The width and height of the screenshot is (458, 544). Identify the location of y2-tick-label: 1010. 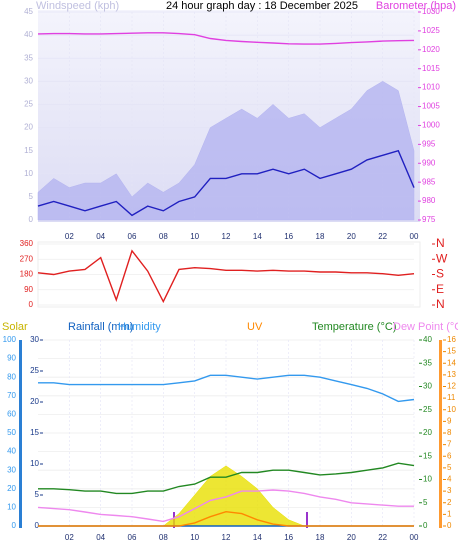
(431, 87).